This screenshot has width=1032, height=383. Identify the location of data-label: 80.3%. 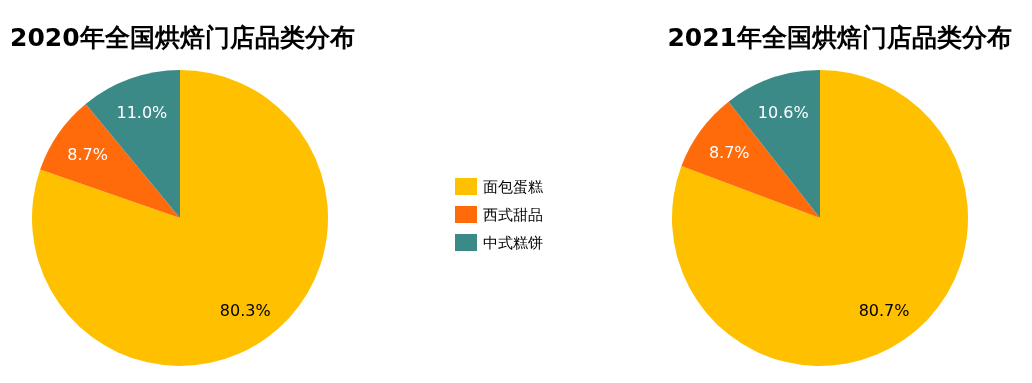
(245, 310).